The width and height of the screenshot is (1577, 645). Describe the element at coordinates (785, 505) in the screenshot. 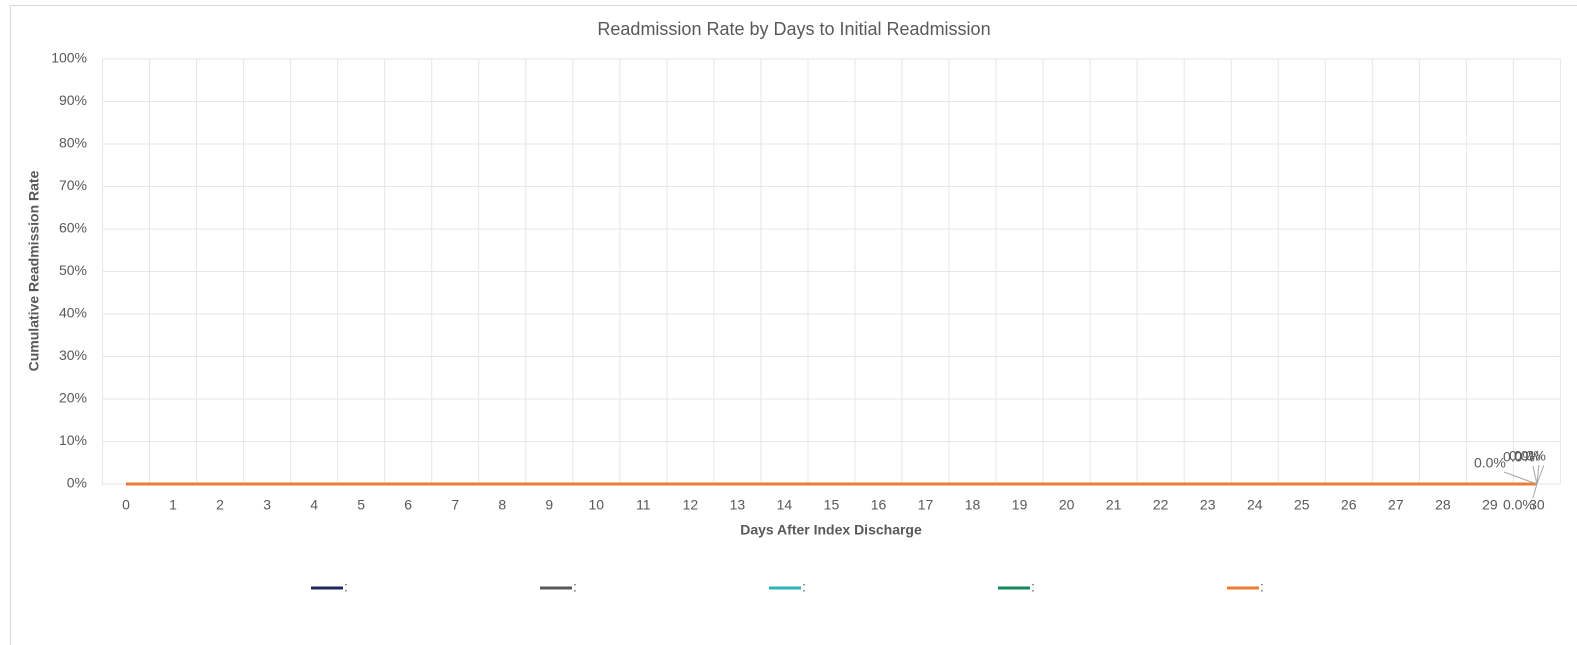

I see `x-tick-label: 14` at that location.